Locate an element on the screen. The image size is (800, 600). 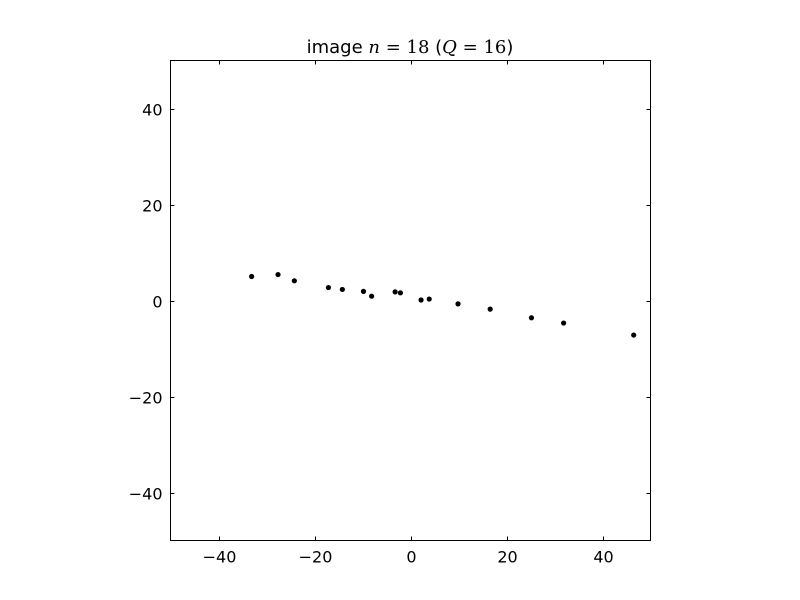
y-tick-label: −20 is located at coordinates (146, 398).